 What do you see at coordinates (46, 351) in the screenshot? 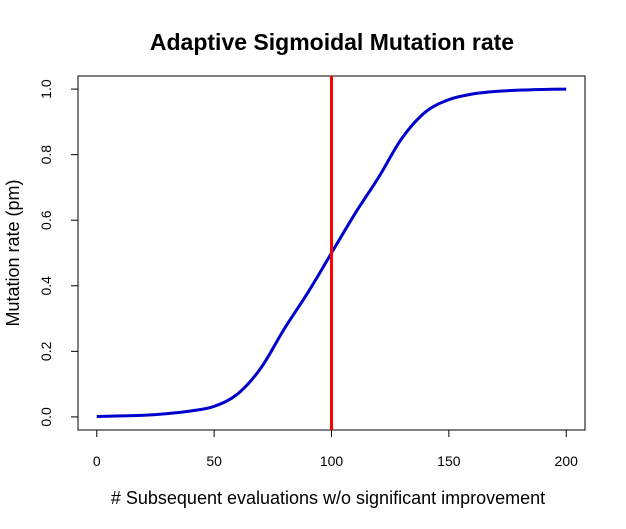
I see `y-tick-label: 0.2` at bounding box center [46, 351].